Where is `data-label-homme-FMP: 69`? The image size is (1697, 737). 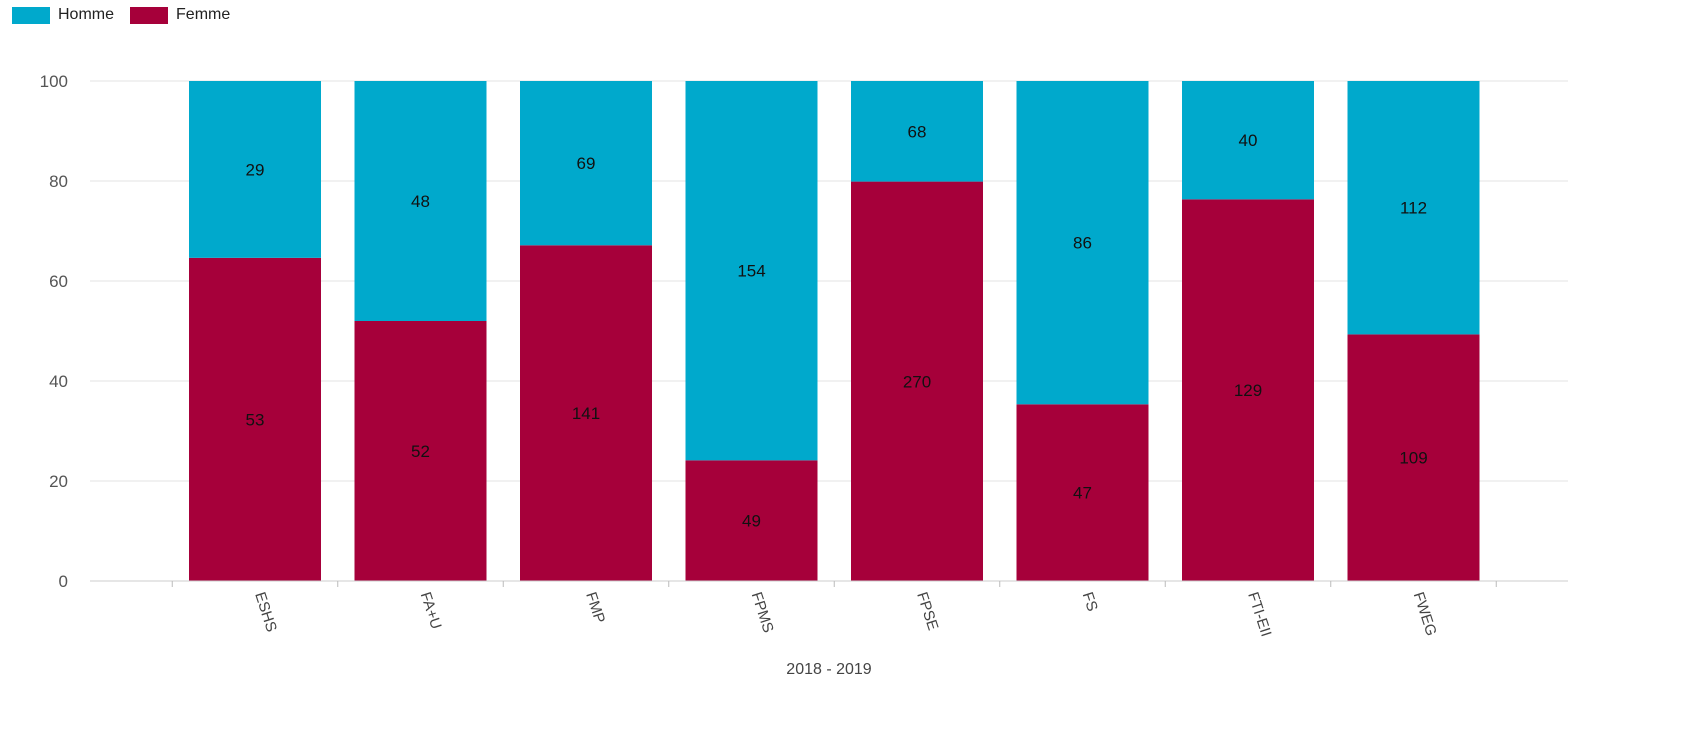 data-label-homme-FMP: 69 is located at coordinates (586, 163).